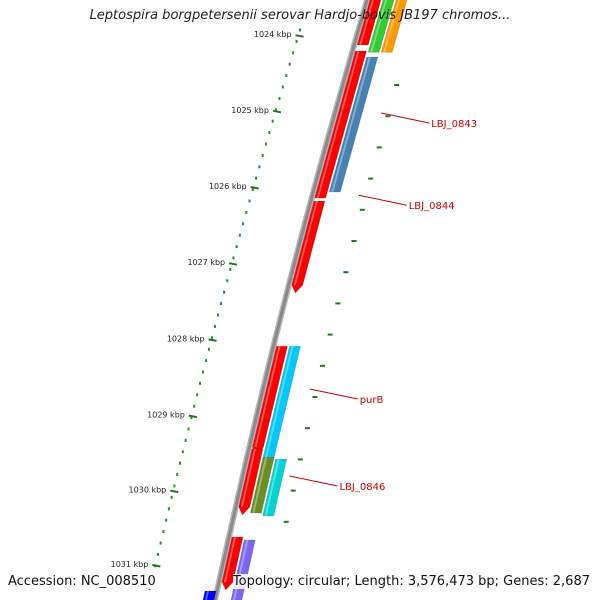 This screenshot has width=600, height=600. Describe the element at coordinates (432, 206) in the screenshot. I see `gene-label: LBJ_0844` at that location.